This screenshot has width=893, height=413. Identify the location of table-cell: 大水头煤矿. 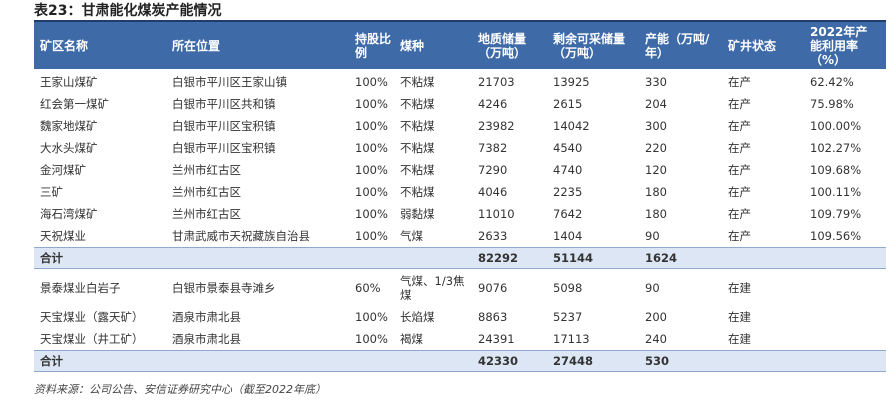
(69, 148).